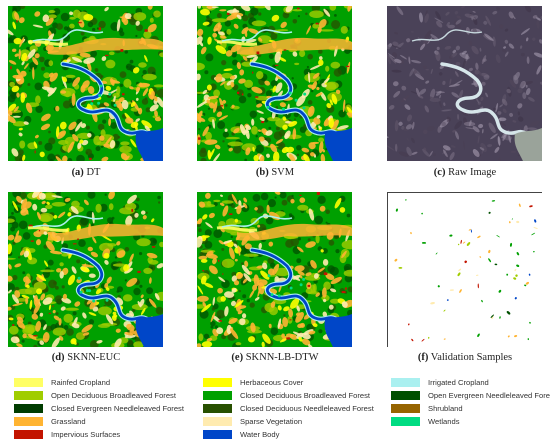  What do you see at coordinates (253, 382) in the screenshot?
I see `legend-item: Herbaceous Cover` at bounding box center [253, 382].